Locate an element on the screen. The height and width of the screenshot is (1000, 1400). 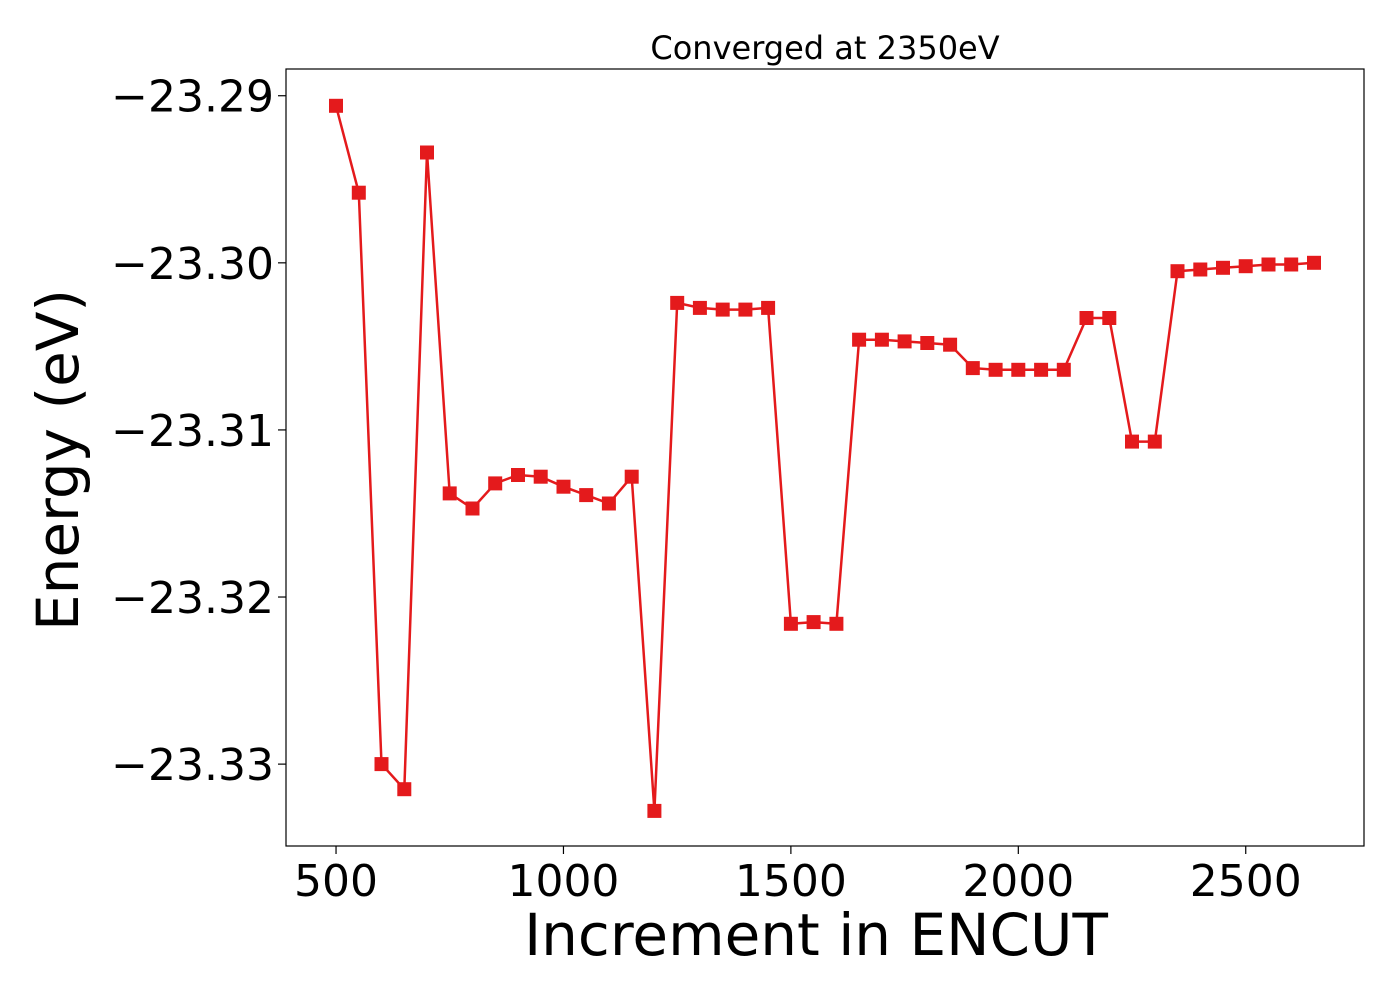
x-tick-label: 2000 is located at coordinates (1018, 881).